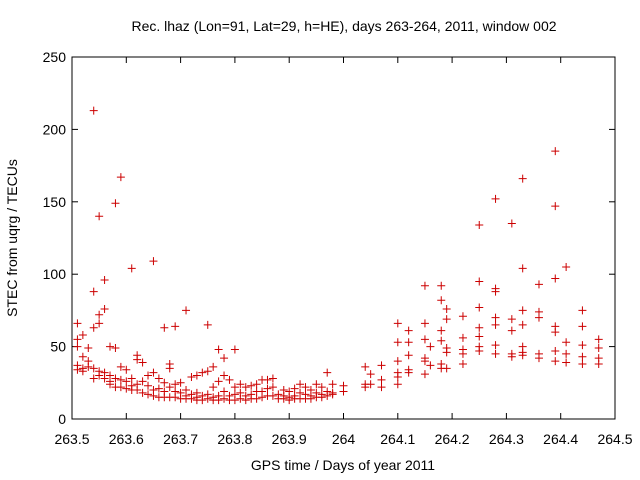  What do you see at coordinates (55, 202) in the screenshot?
I see `y-tick-label: 150` at bounding box center [55, 202].